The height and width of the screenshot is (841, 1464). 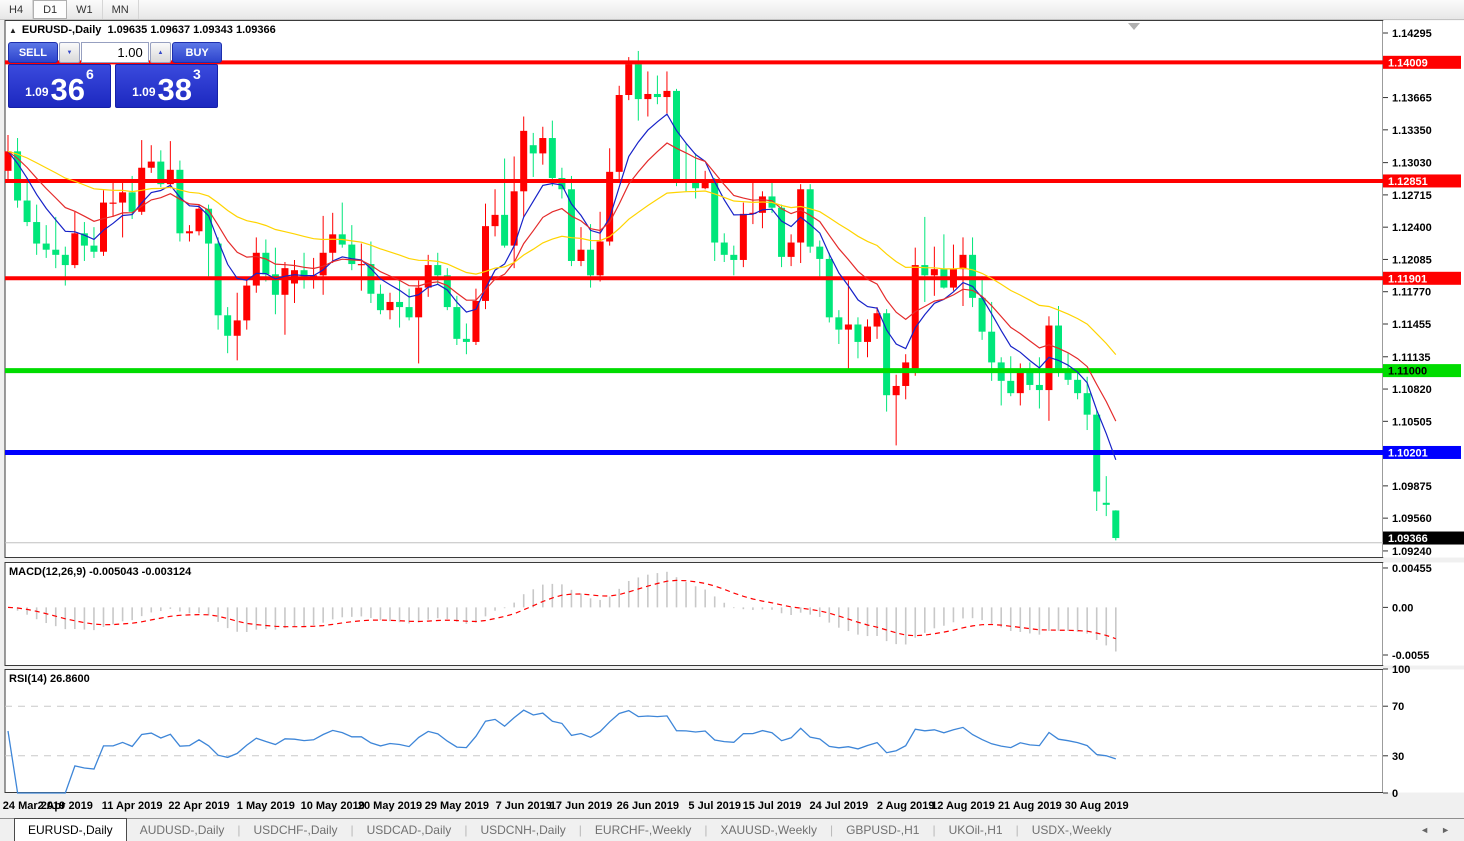 I want to click on svg-text: 10 May 2019, so click(x=333, y=806).